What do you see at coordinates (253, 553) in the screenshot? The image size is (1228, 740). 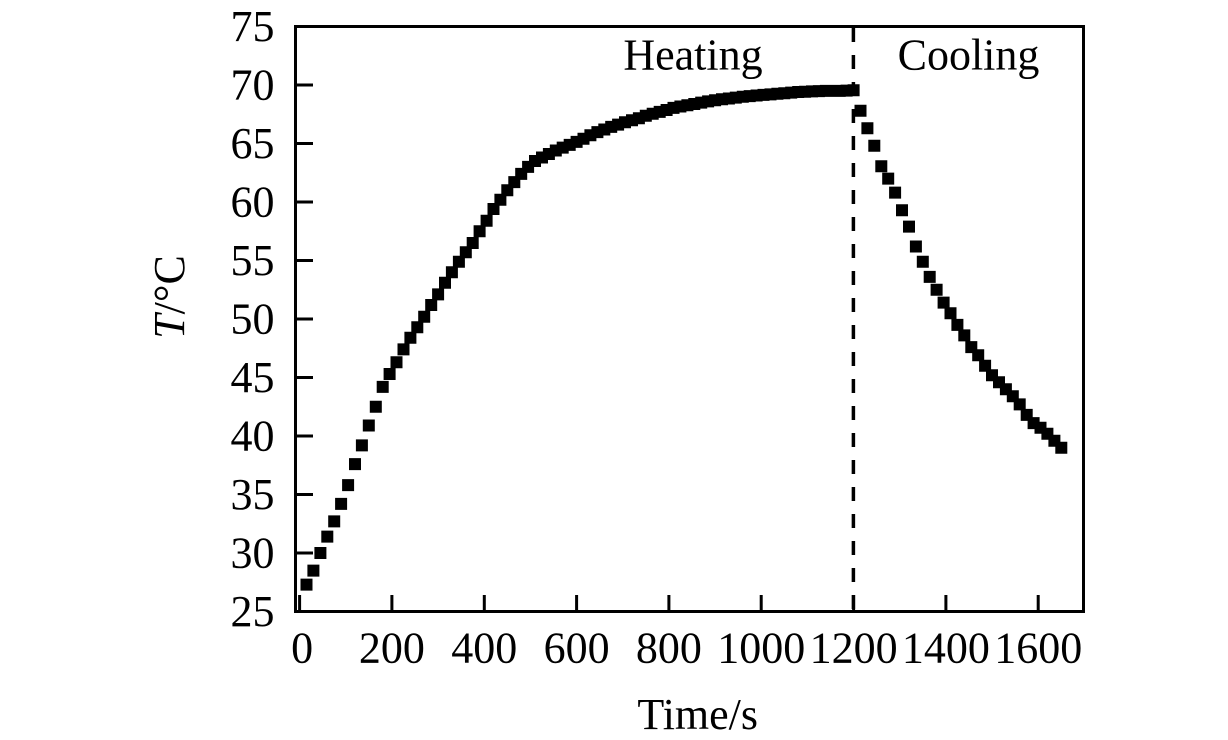 I see `svg-text: 30` at bounding box center [253, 553].